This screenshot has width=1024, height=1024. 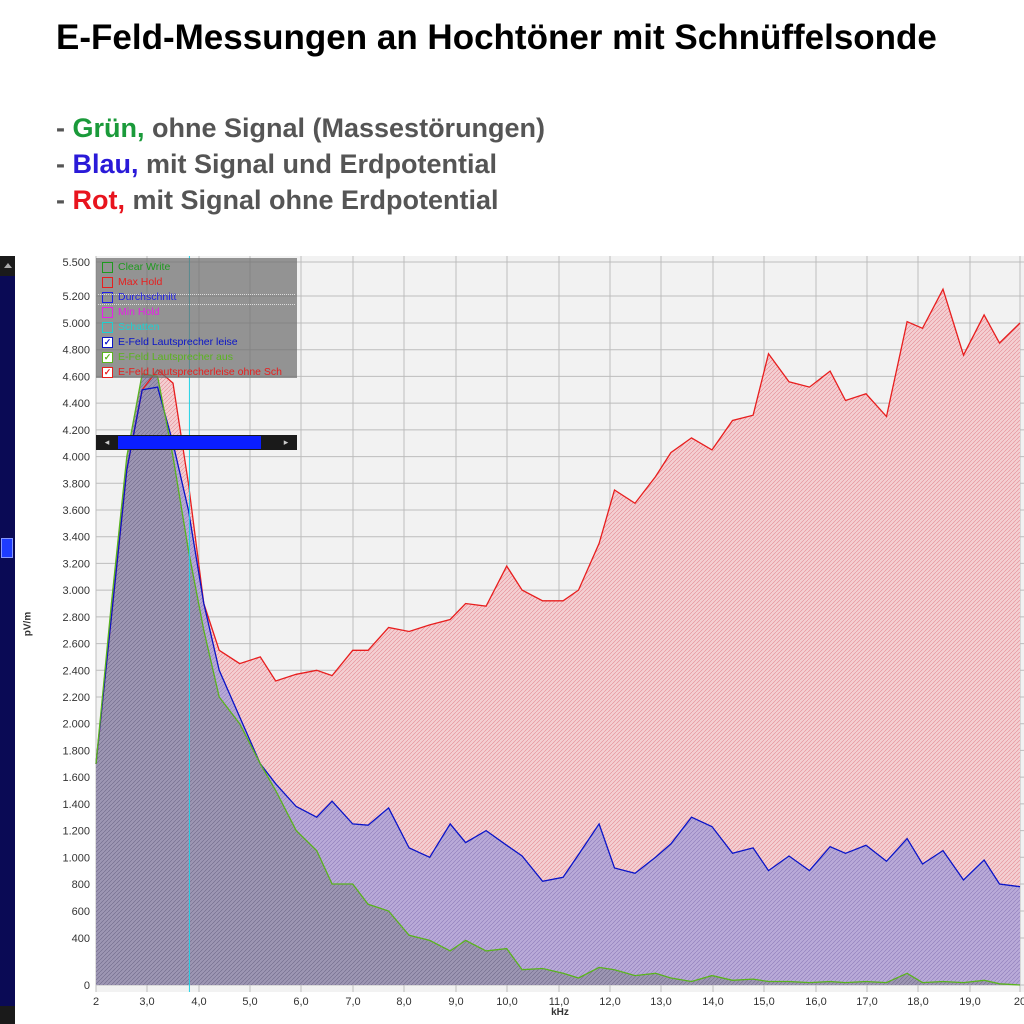 I want to click on legend-label: E-Feld Lautsprecher aus, so click(x=175, y=357).